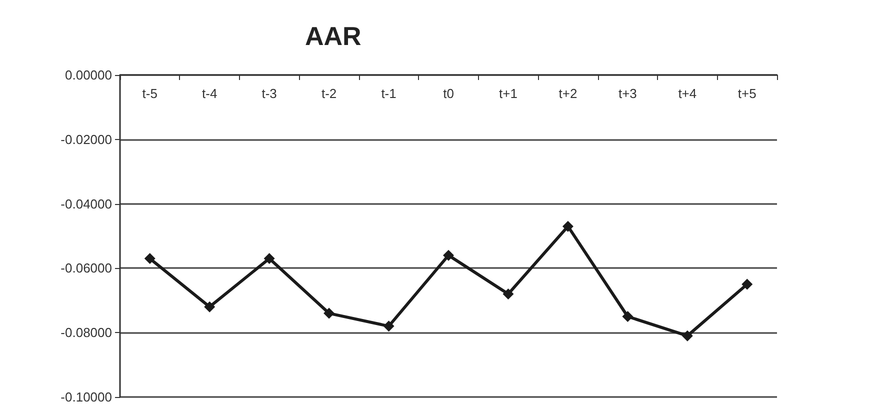 The height and width of the screenshot is (417, 872). I want to click on y-tick-label: -0.04000, so click(86, 204).